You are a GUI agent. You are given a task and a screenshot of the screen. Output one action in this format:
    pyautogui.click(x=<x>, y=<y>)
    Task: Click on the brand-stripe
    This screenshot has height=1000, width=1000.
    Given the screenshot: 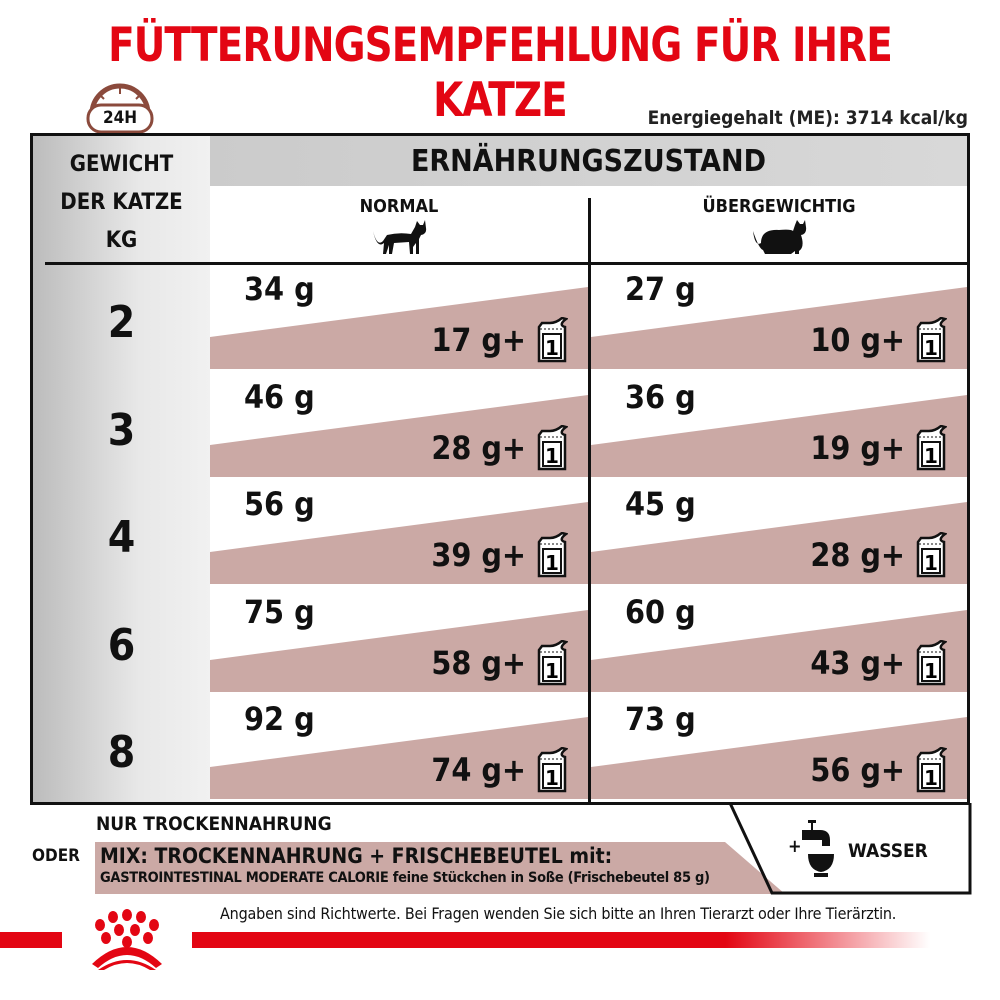 What is the action you would take?
    pyautogui.click(x=465, y=940)
    